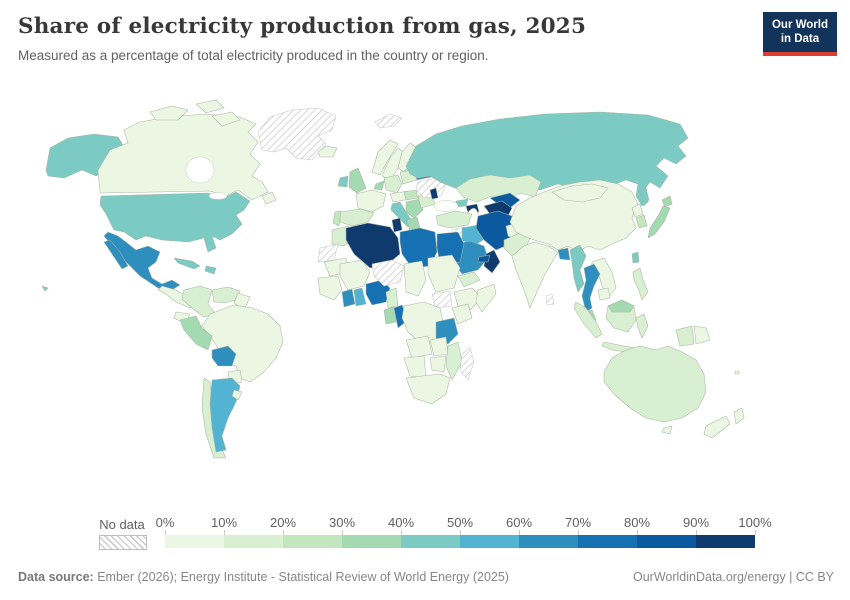 The width and height of the screenshot is (850, 600). Describe the element at coordinates (462, 314) in the screenshot. I see `country-kenya-uganda` at that location.